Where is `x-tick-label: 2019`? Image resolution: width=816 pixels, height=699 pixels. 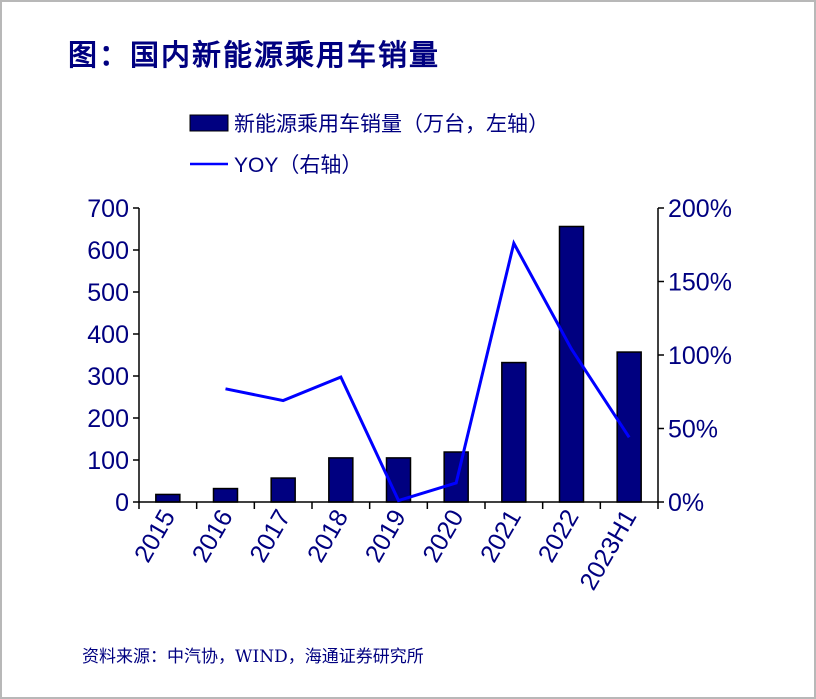
x-tick-label: 2019 is located at coordinates (386, 536).